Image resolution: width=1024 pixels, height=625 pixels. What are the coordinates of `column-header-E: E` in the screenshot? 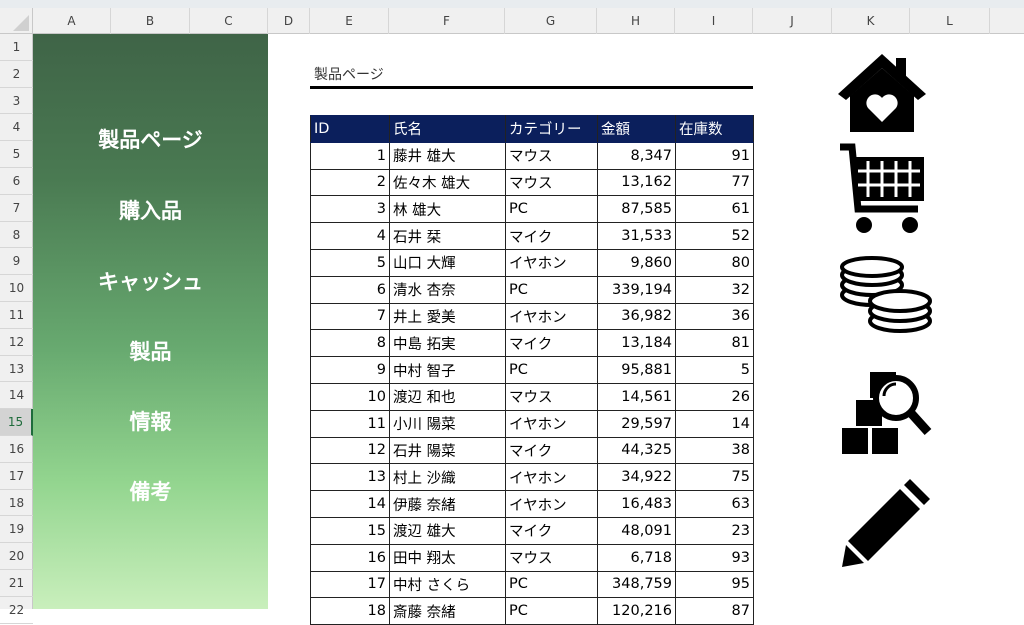 It's located at (349, 21).